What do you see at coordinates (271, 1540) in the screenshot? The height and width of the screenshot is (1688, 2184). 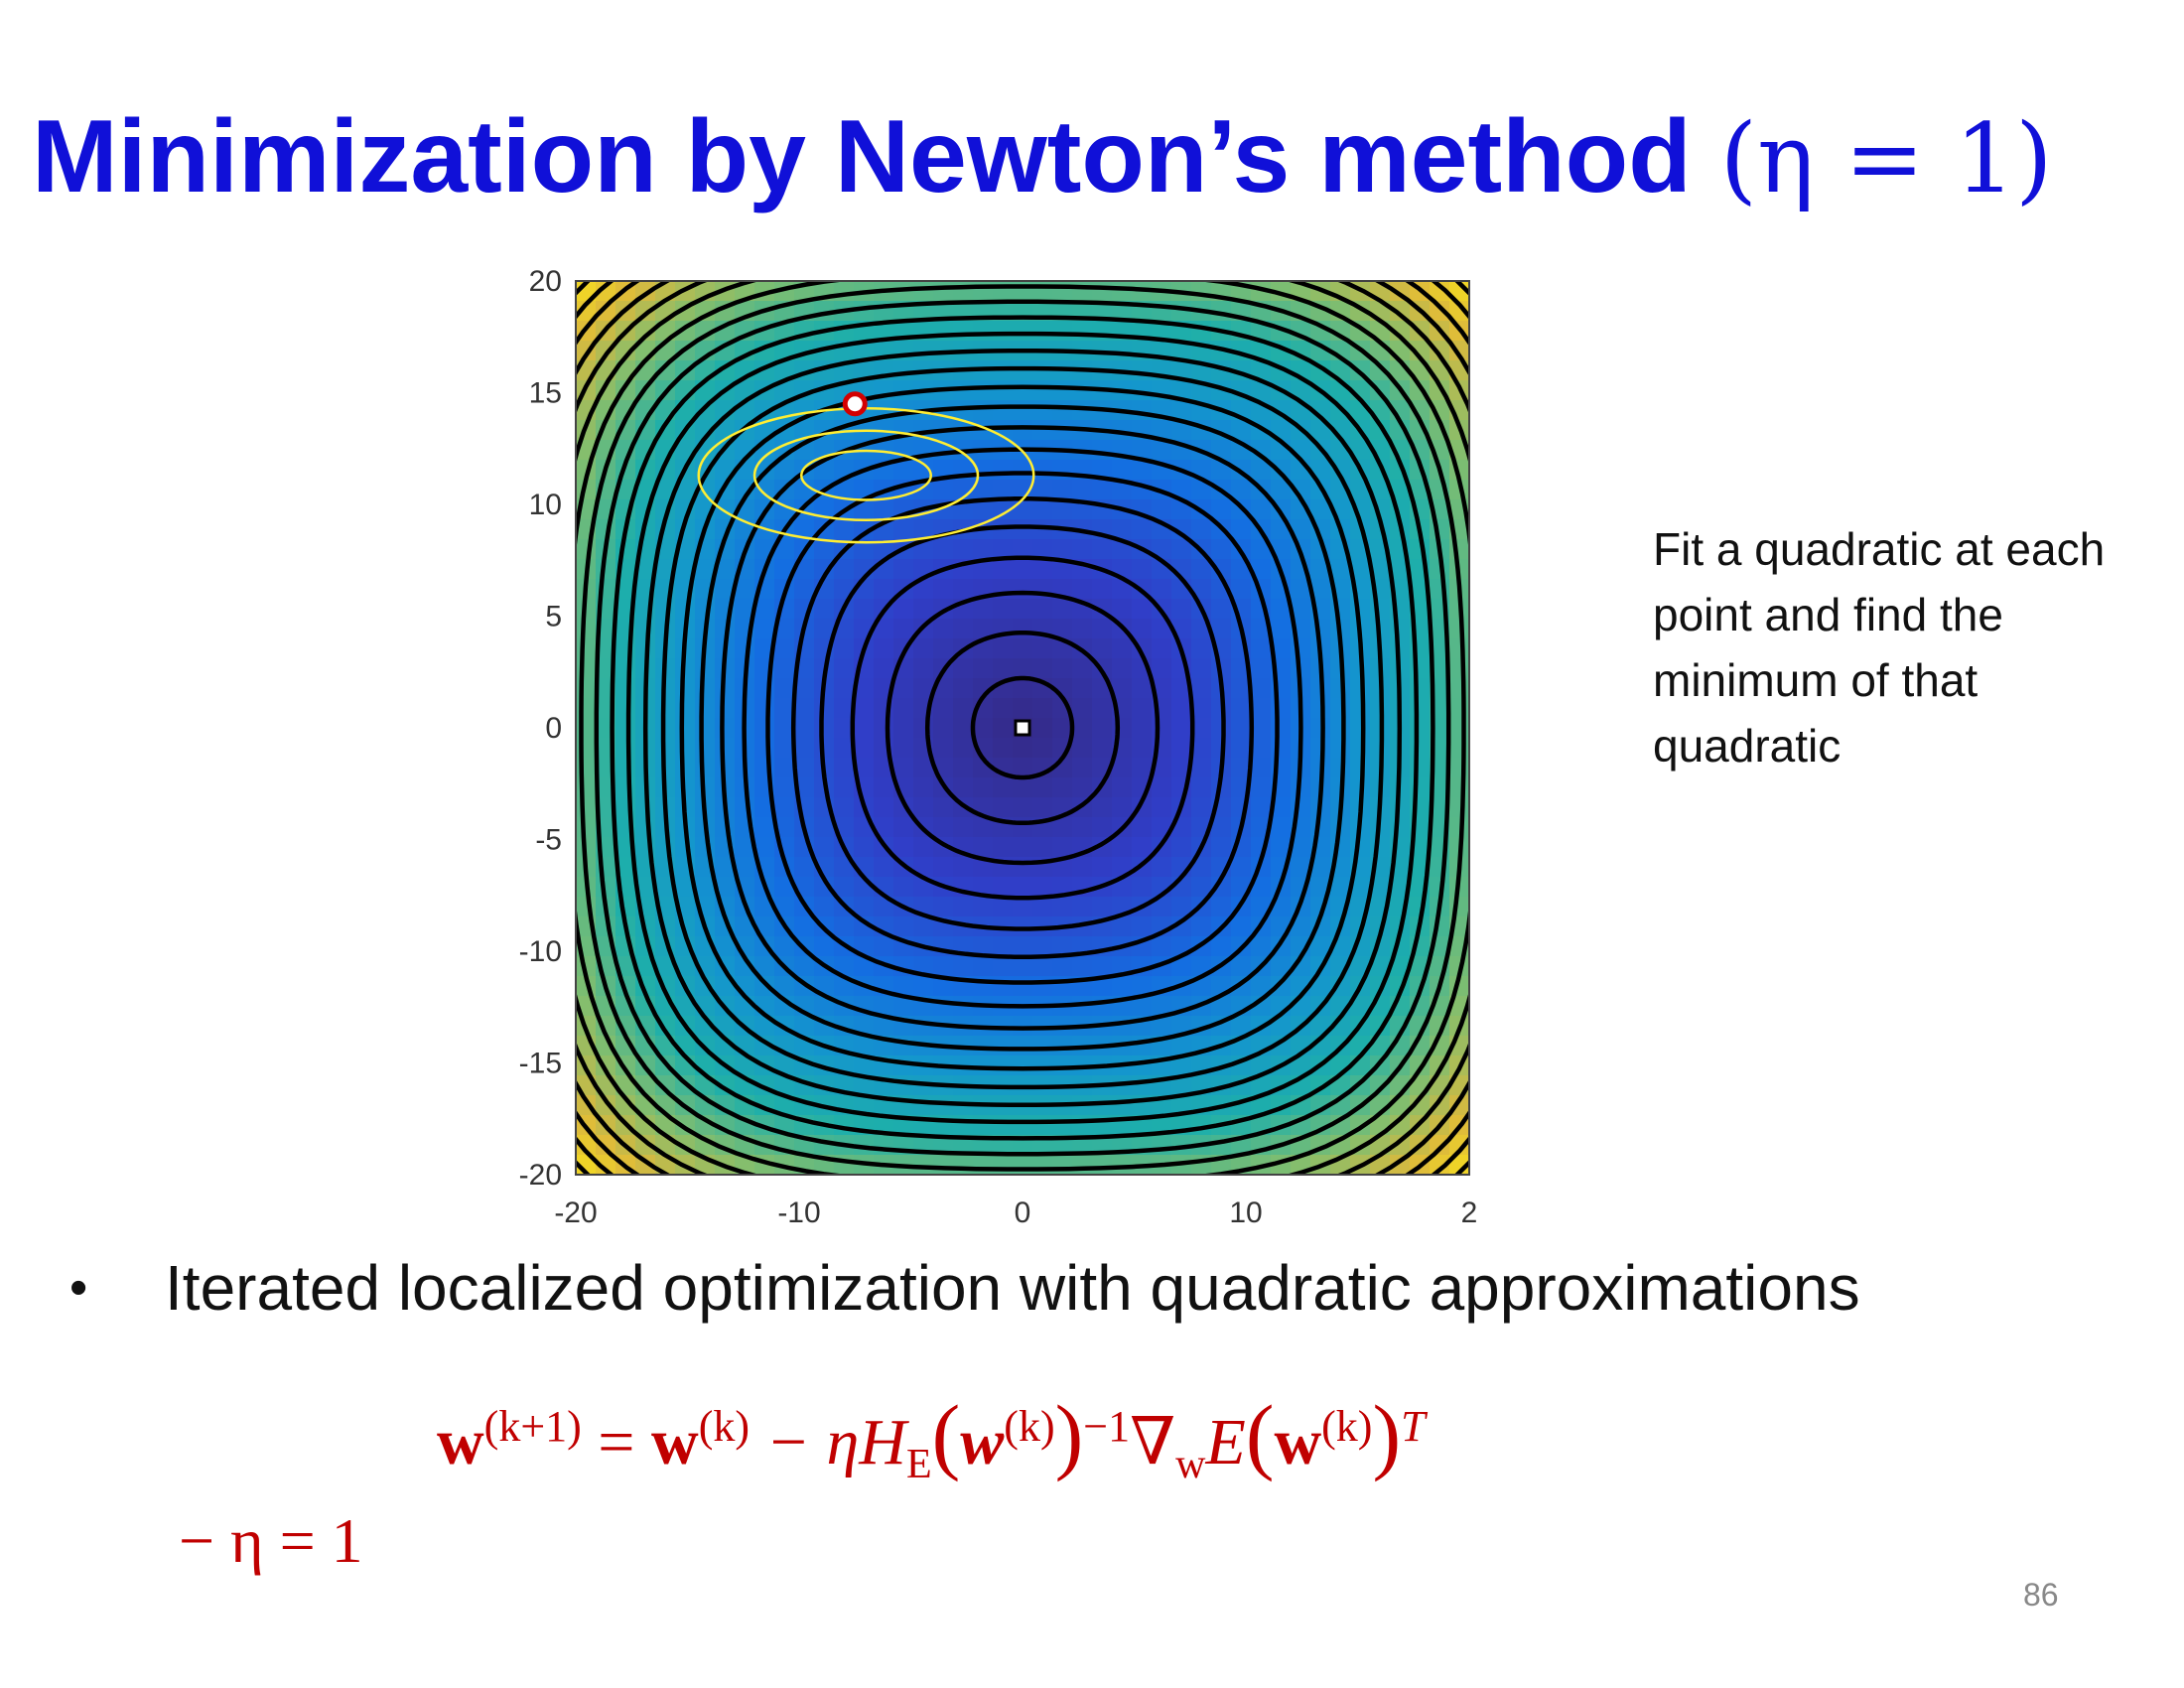 I see `sub-bullet: − η = 1` at bounding box center [271, 1540].